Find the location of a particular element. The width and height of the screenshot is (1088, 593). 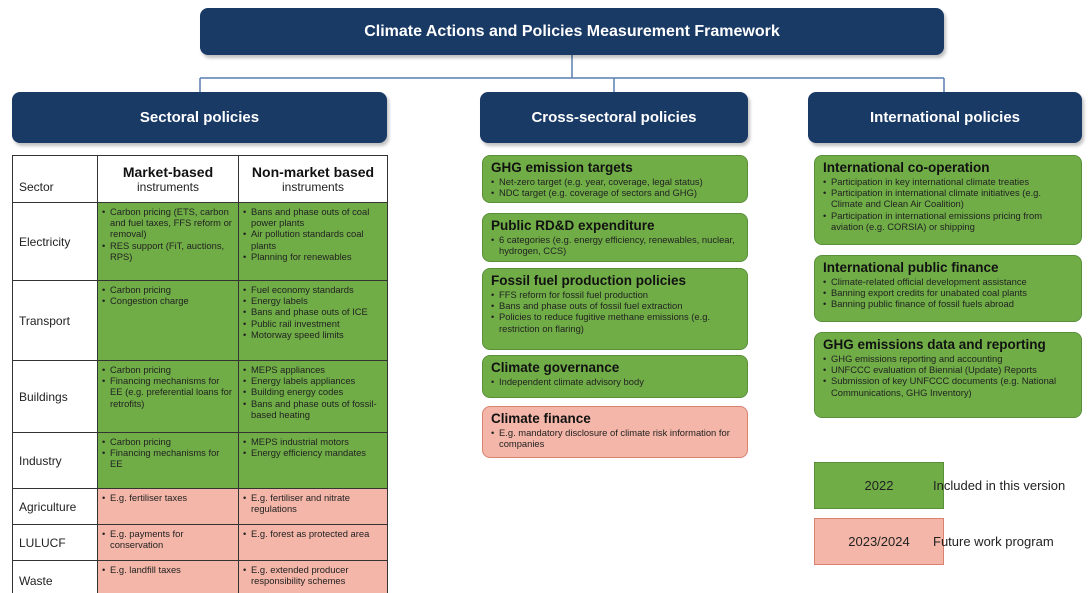

bullet: Energy labels is located at coordinates (313, 300).